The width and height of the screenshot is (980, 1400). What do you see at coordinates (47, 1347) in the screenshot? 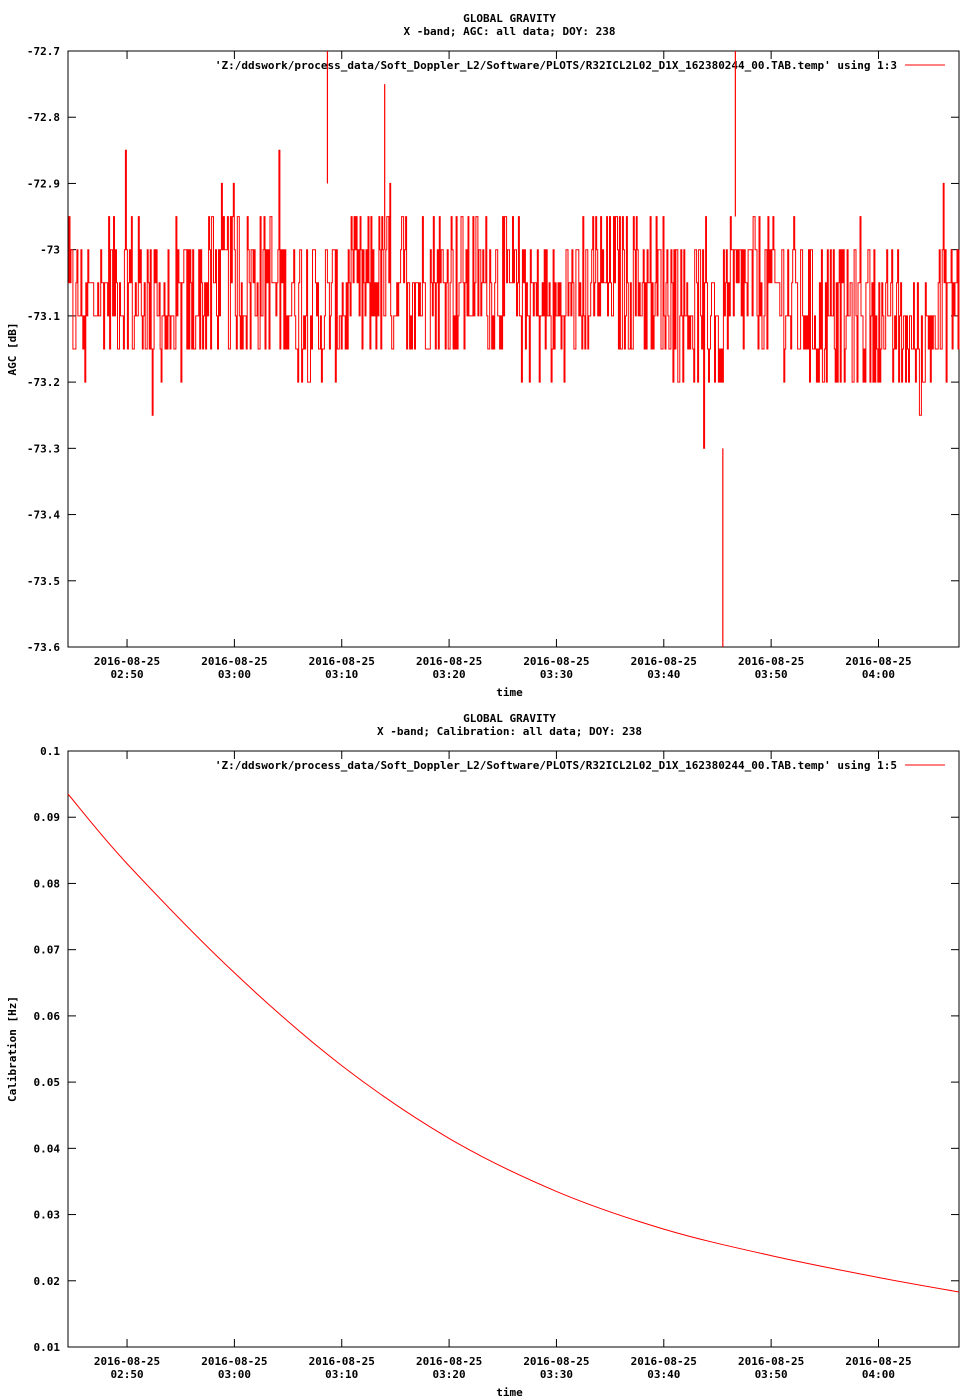
I see `y-tick-label: 0.01` at bounding box center [47, 1347].